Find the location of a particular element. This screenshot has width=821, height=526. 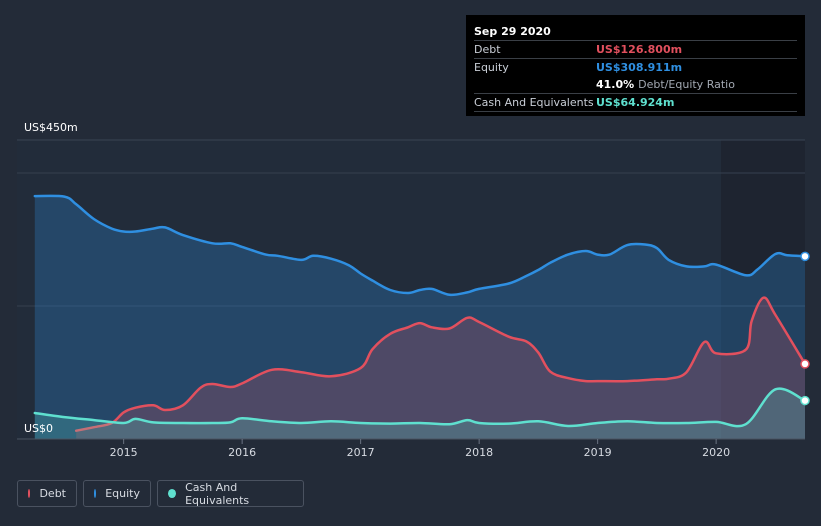

tooltip-equity-label: Equity is located at coordinates (491, 67).